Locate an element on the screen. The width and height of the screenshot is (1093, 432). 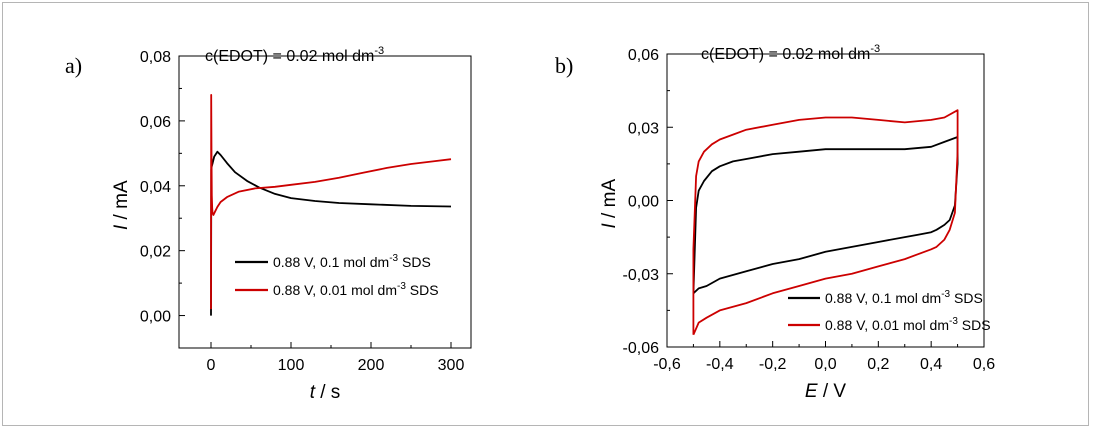
y-tick-label: 0,04 is located at coordinates (155, 187).